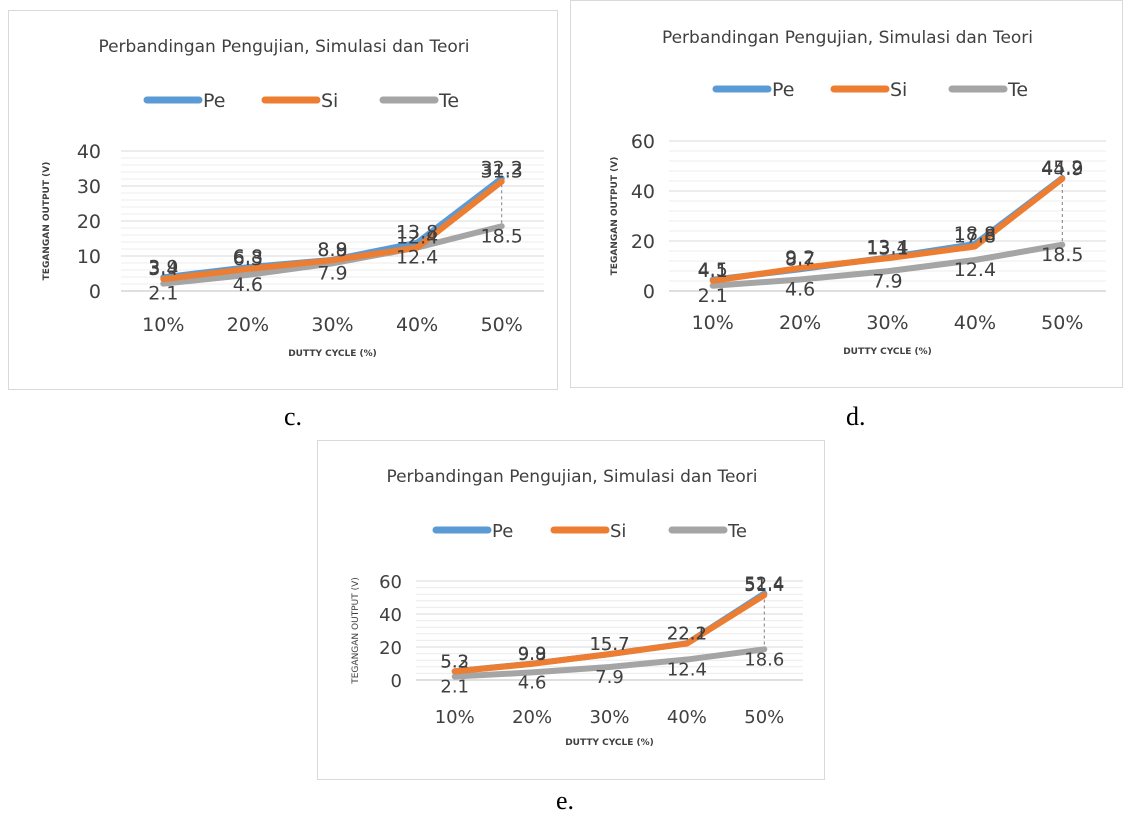  I want to click on y-tick-label: 10, so click(89, 257).